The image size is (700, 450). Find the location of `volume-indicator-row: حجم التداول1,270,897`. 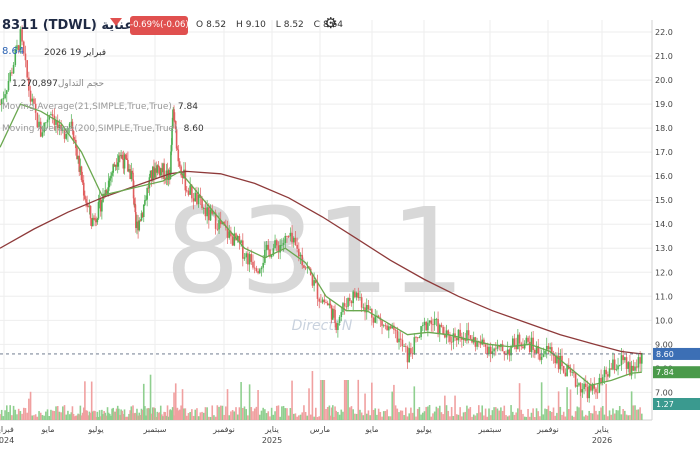

volume-indicator-row: حجم التداول1,270,897 is located at coordinates (53, 84).